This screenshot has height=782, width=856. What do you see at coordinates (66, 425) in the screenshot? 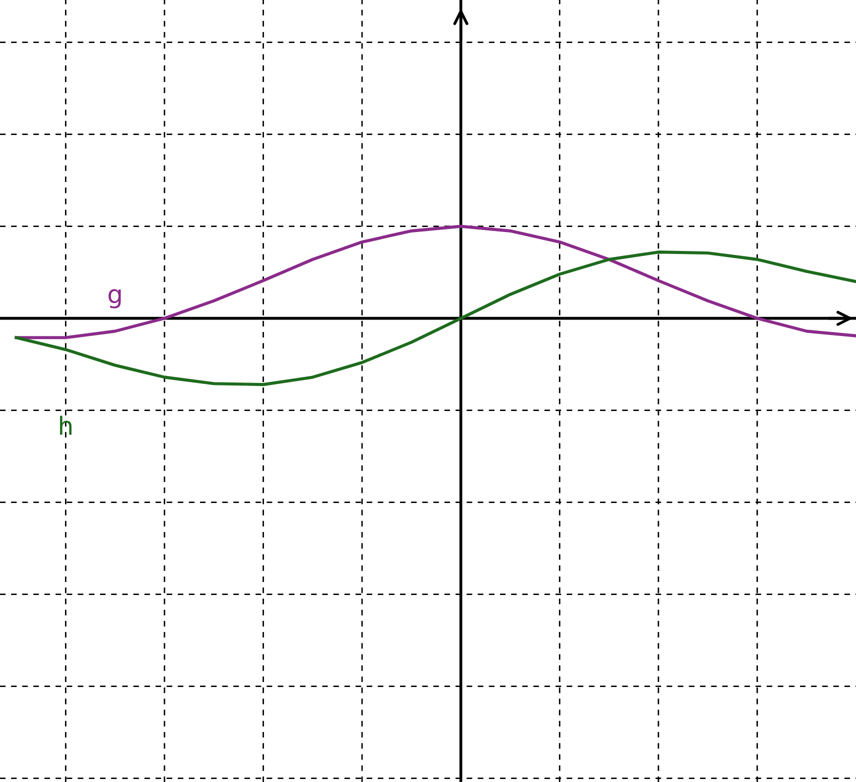
I see `text: h` at bounding box center [66, 425].